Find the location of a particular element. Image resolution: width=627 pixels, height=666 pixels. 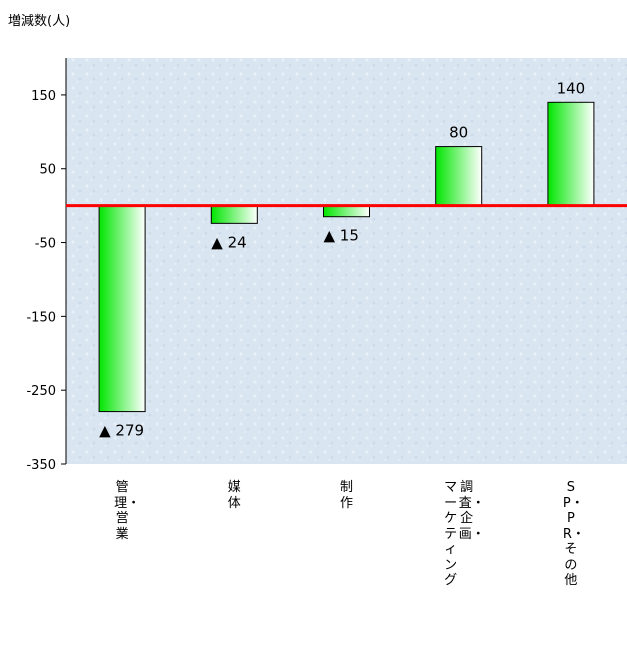

x-category-label: 制作 is located at coordinates (346, 495).